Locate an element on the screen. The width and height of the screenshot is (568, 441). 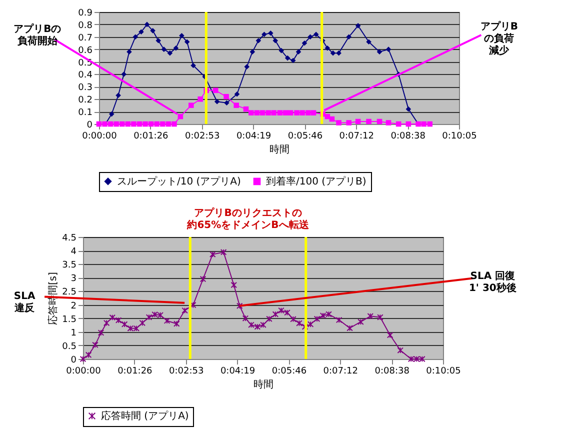
annotation: SLA 回復 1' 30秒後 is located at coordinates (492, 282).